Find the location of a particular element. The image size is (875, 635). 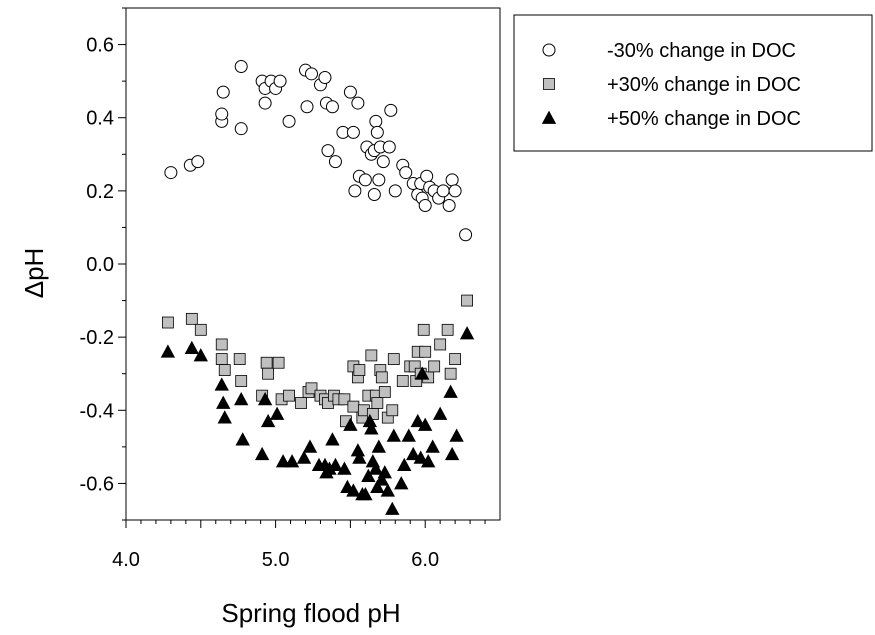

series-triangle is located at coordinates (317, 420).